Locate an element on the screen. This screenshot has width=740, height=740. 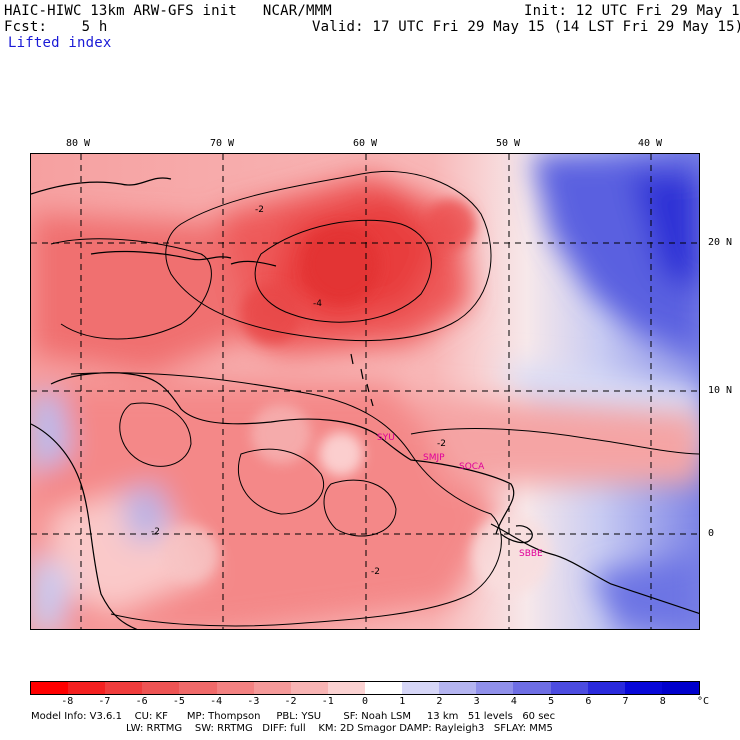
lat-label-0: 0 is located at coordinates (711, 533).